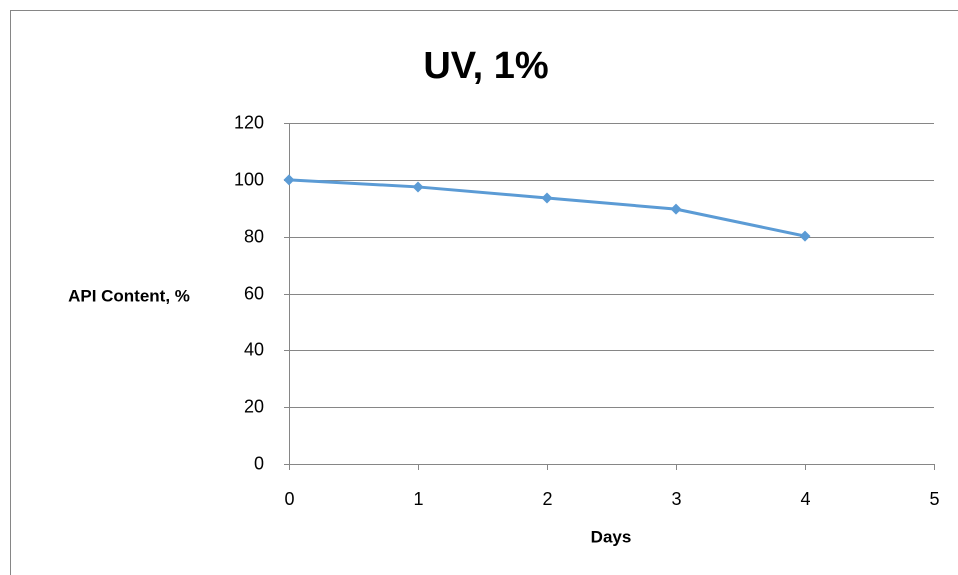  Describe the element at coordinates (129, 295) in the screenshot. I see `y-axis-label: API Content, %` at that location.